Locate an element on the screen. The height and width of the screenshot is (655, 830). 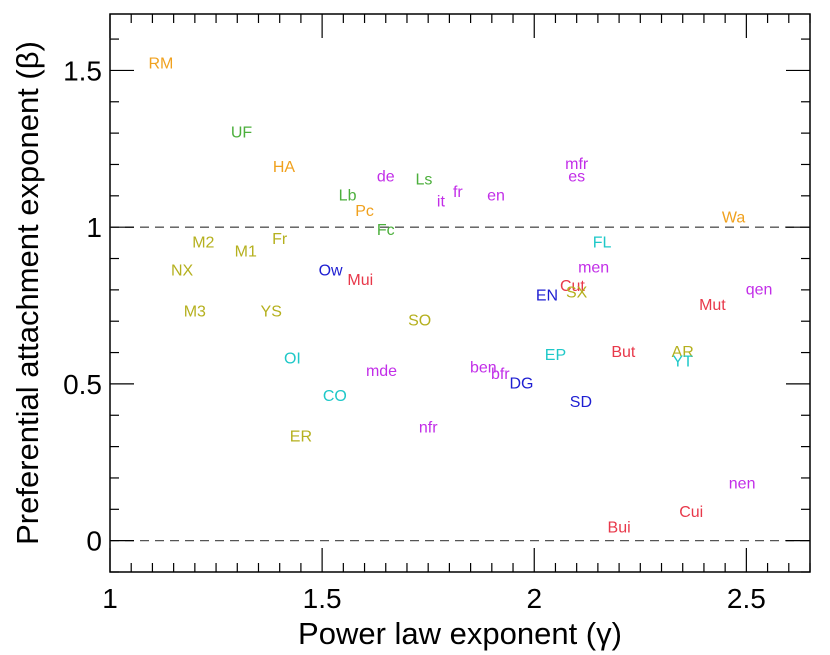
data-point: FL is located at coordinates (602, 242).